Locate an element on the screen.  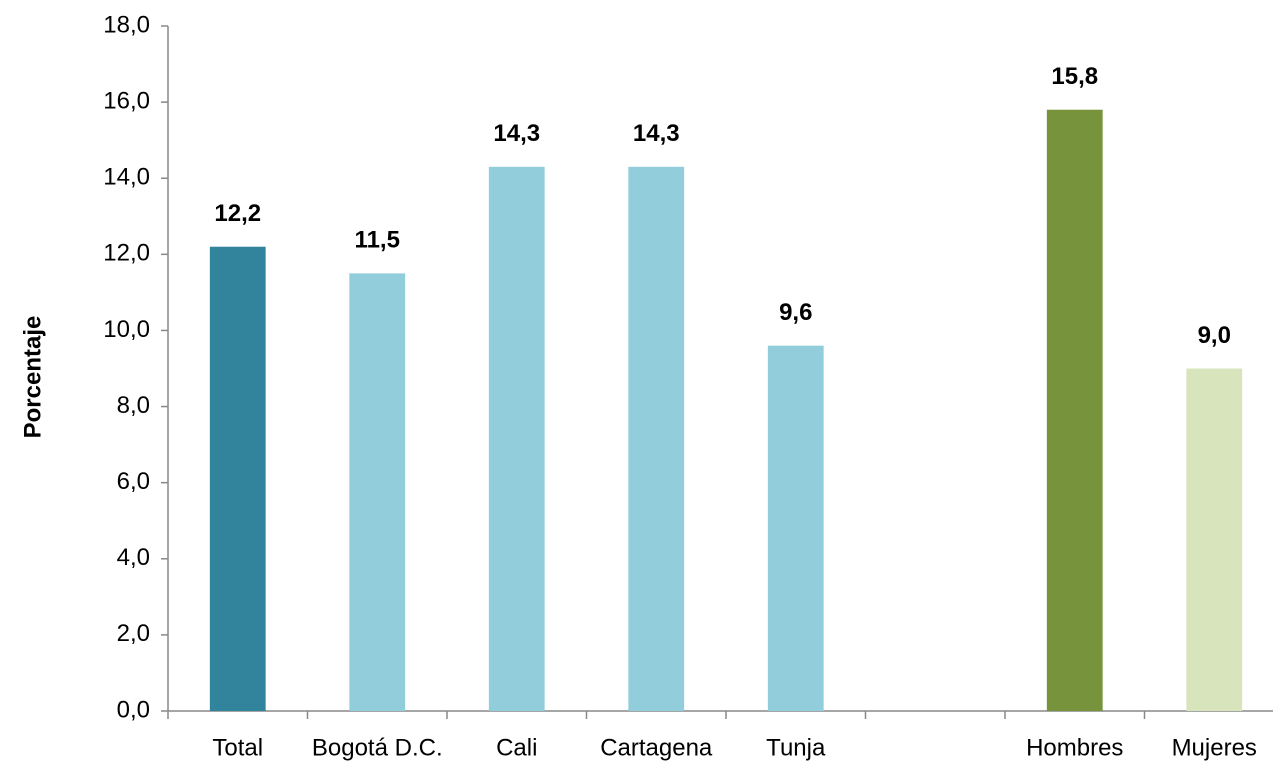
y-tick-label: 6,0 is located at coordinates (133, 481).